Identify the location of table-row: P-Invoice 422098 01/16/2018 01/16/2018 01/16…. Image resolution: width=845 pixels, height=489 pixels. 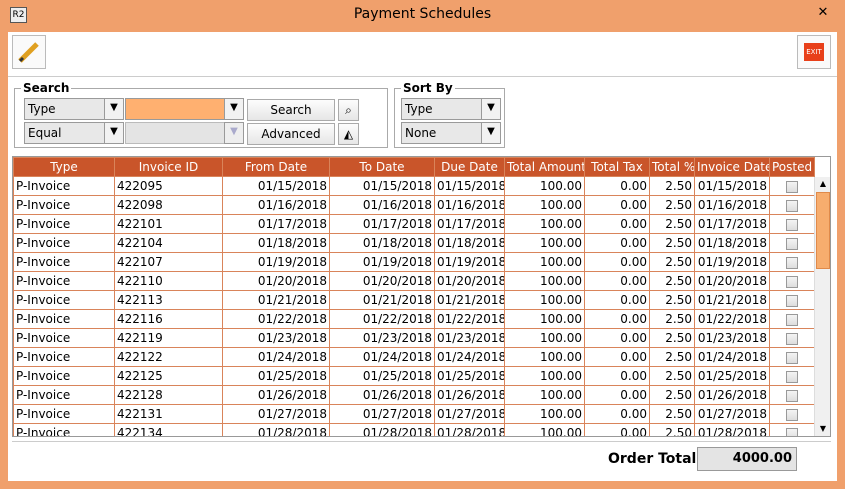
(414, 205).